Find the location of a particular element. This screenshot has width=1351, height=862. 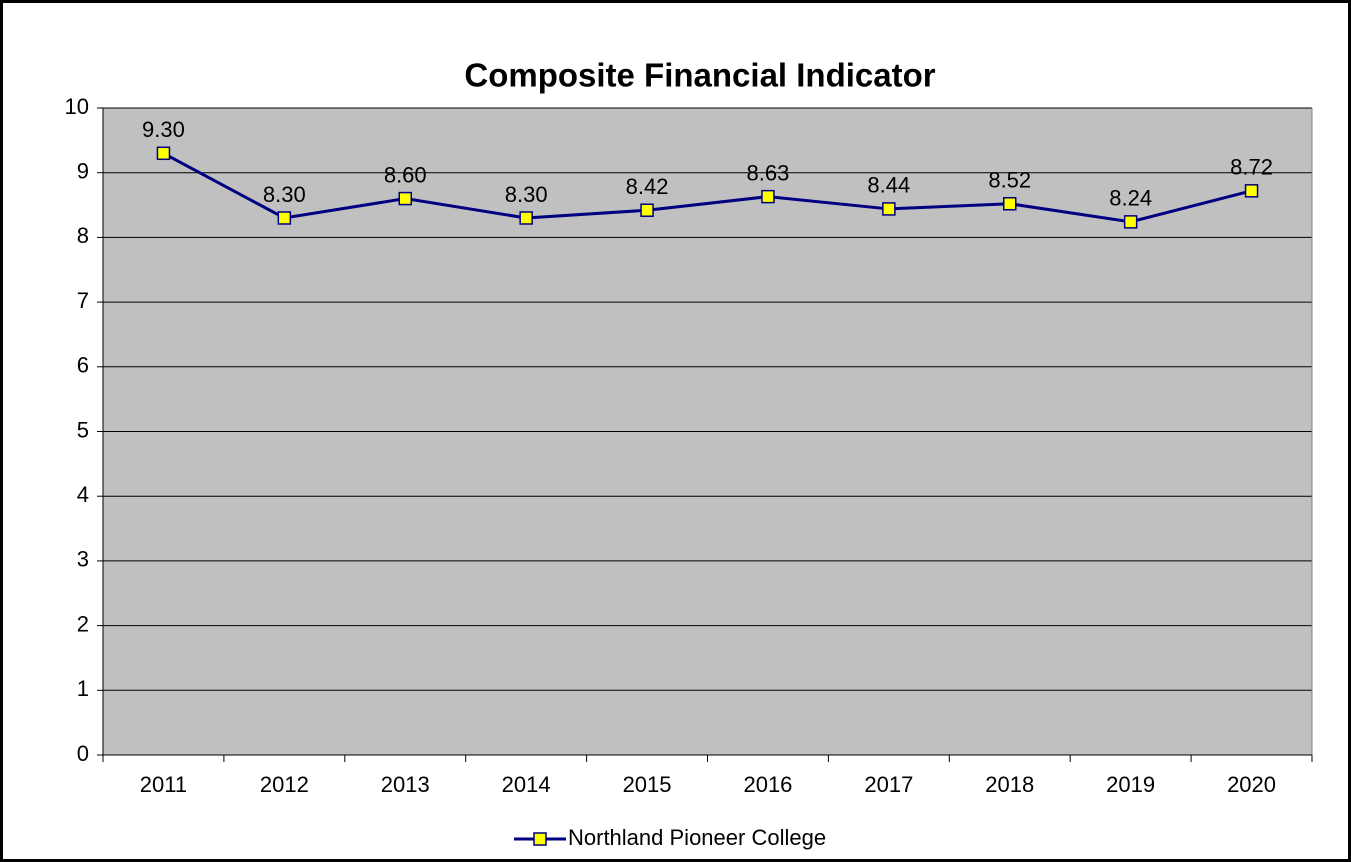

y-tick-label: 10 is located at coordinates (77, 106).